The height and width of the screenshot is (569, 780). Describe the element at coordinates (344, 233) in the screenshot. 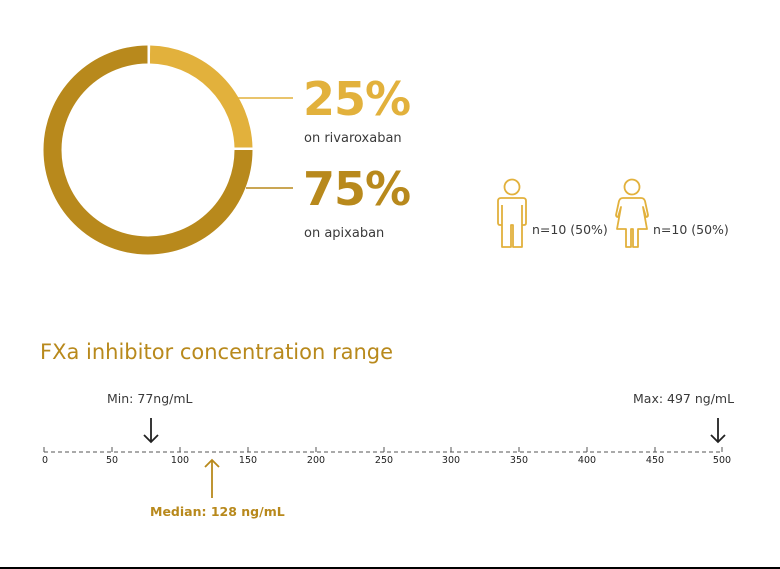

I see `apixaban-label: on apixaban` at that location.